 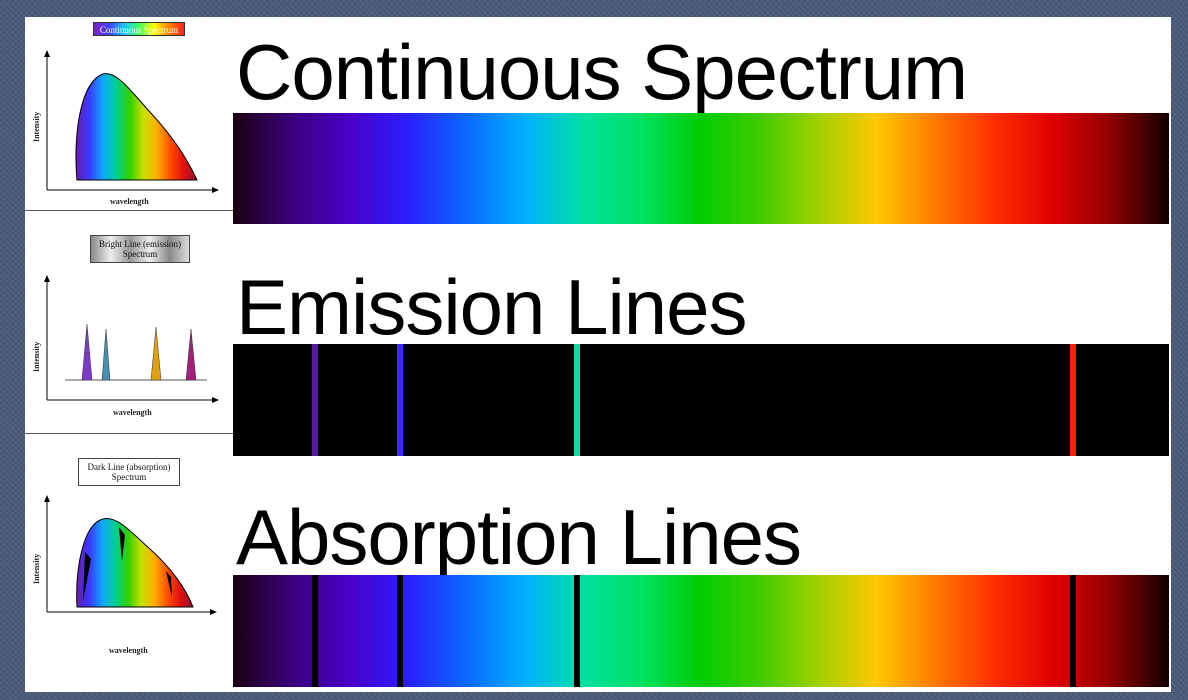 I want to click on continuous-diagram-title: Continuous Spectrum, so click(x=139, y=29).